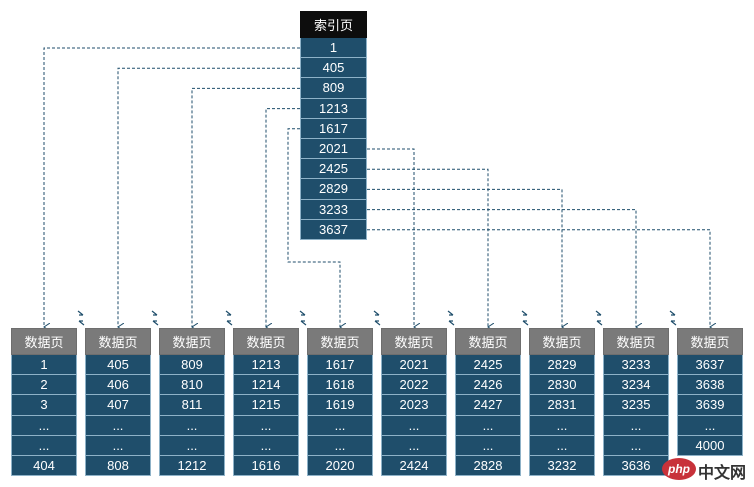 The height and width of the screenshot is (487, 754). I want to click on data-row: 1212, so click(192, 466).